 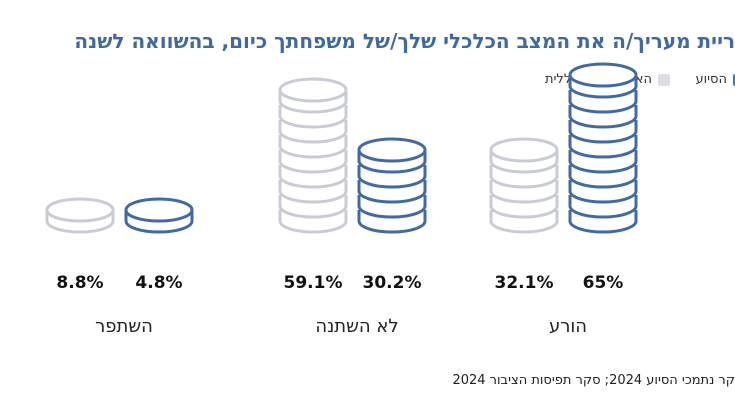 I want to click on data-label: 4.8%, so click(x=158, y=283).